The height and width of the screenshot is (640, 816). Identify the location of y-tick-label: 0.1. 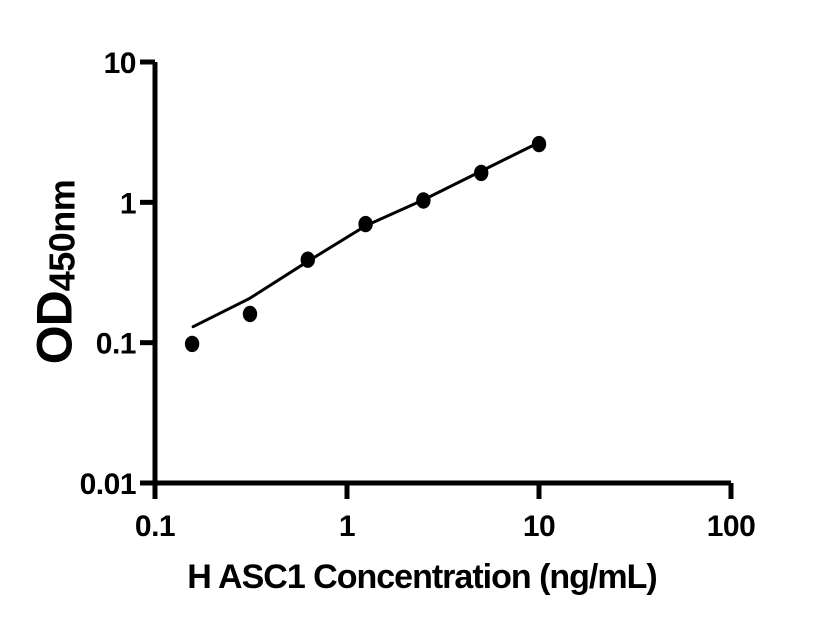
(116, 344).